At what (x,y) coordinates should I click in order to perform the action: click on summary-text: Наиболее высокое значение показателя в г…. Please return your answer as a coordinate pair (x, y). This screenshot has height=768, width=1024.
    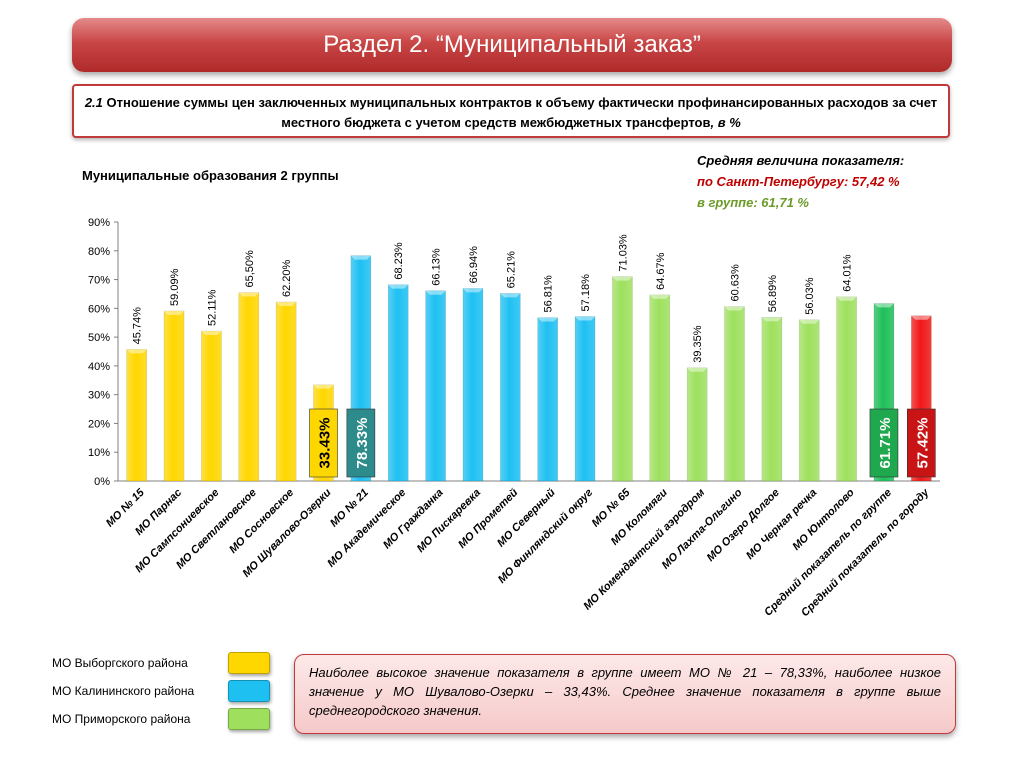
    Looking at the image, I should click on (625, 691).